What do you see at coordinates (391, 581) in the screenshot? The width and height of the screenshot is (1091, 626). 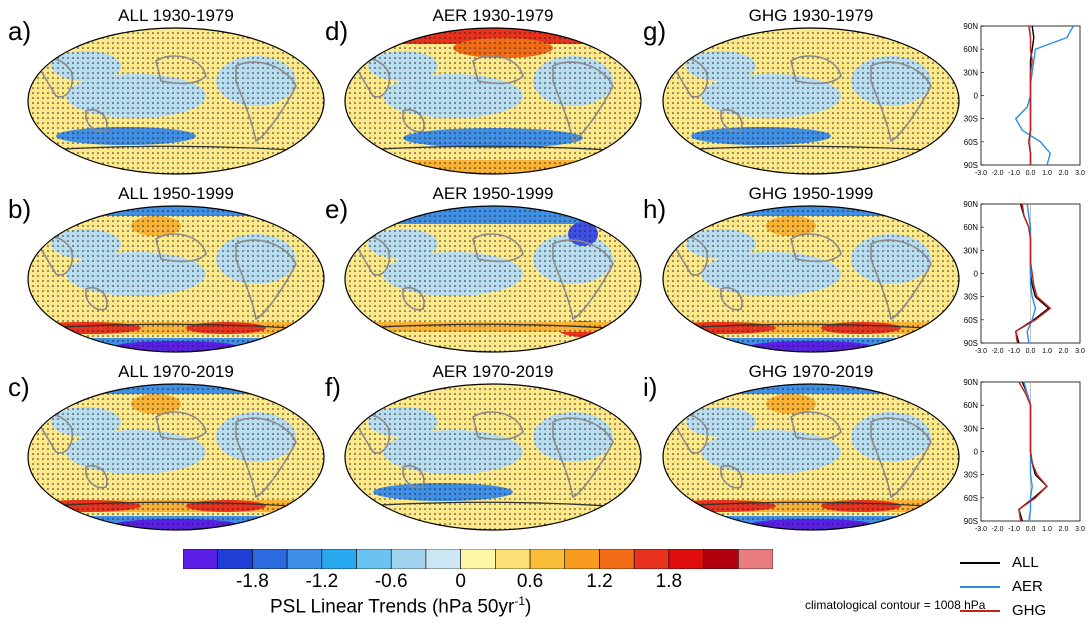 I see `colorbar-tick-label: -0.6` at bounding box center [391, 581].